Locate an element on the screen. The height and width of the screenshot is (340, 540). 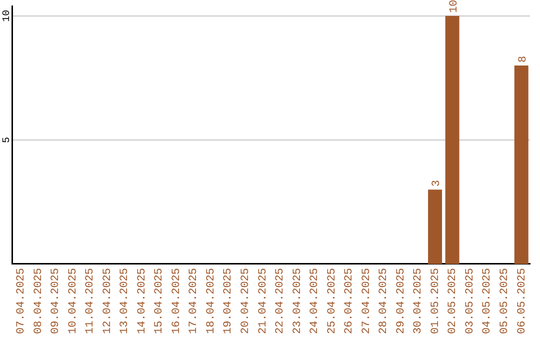
y-tick-label: 5 is located at coordinates (7, 139).